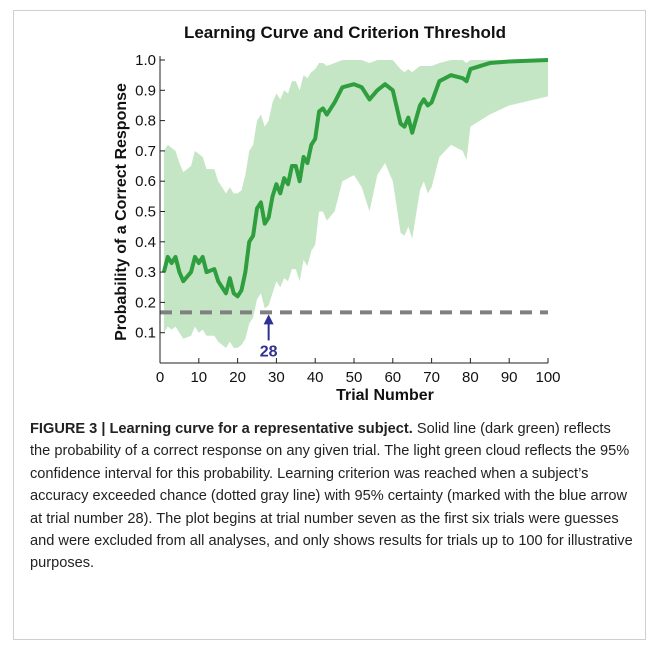 The image size is (659, 647). I want to click on y-axis-label: Probability of a Correct Response, so click(121, 212).